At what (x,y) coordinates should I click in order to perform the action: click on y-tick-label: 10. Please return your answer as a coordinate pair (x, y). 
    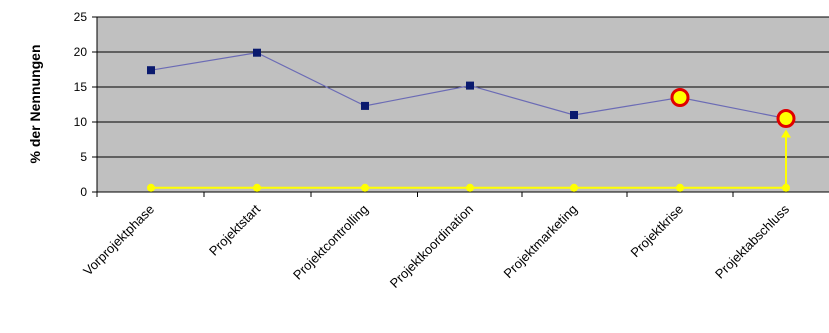
    Looking at the image, I should click on (81, 122).